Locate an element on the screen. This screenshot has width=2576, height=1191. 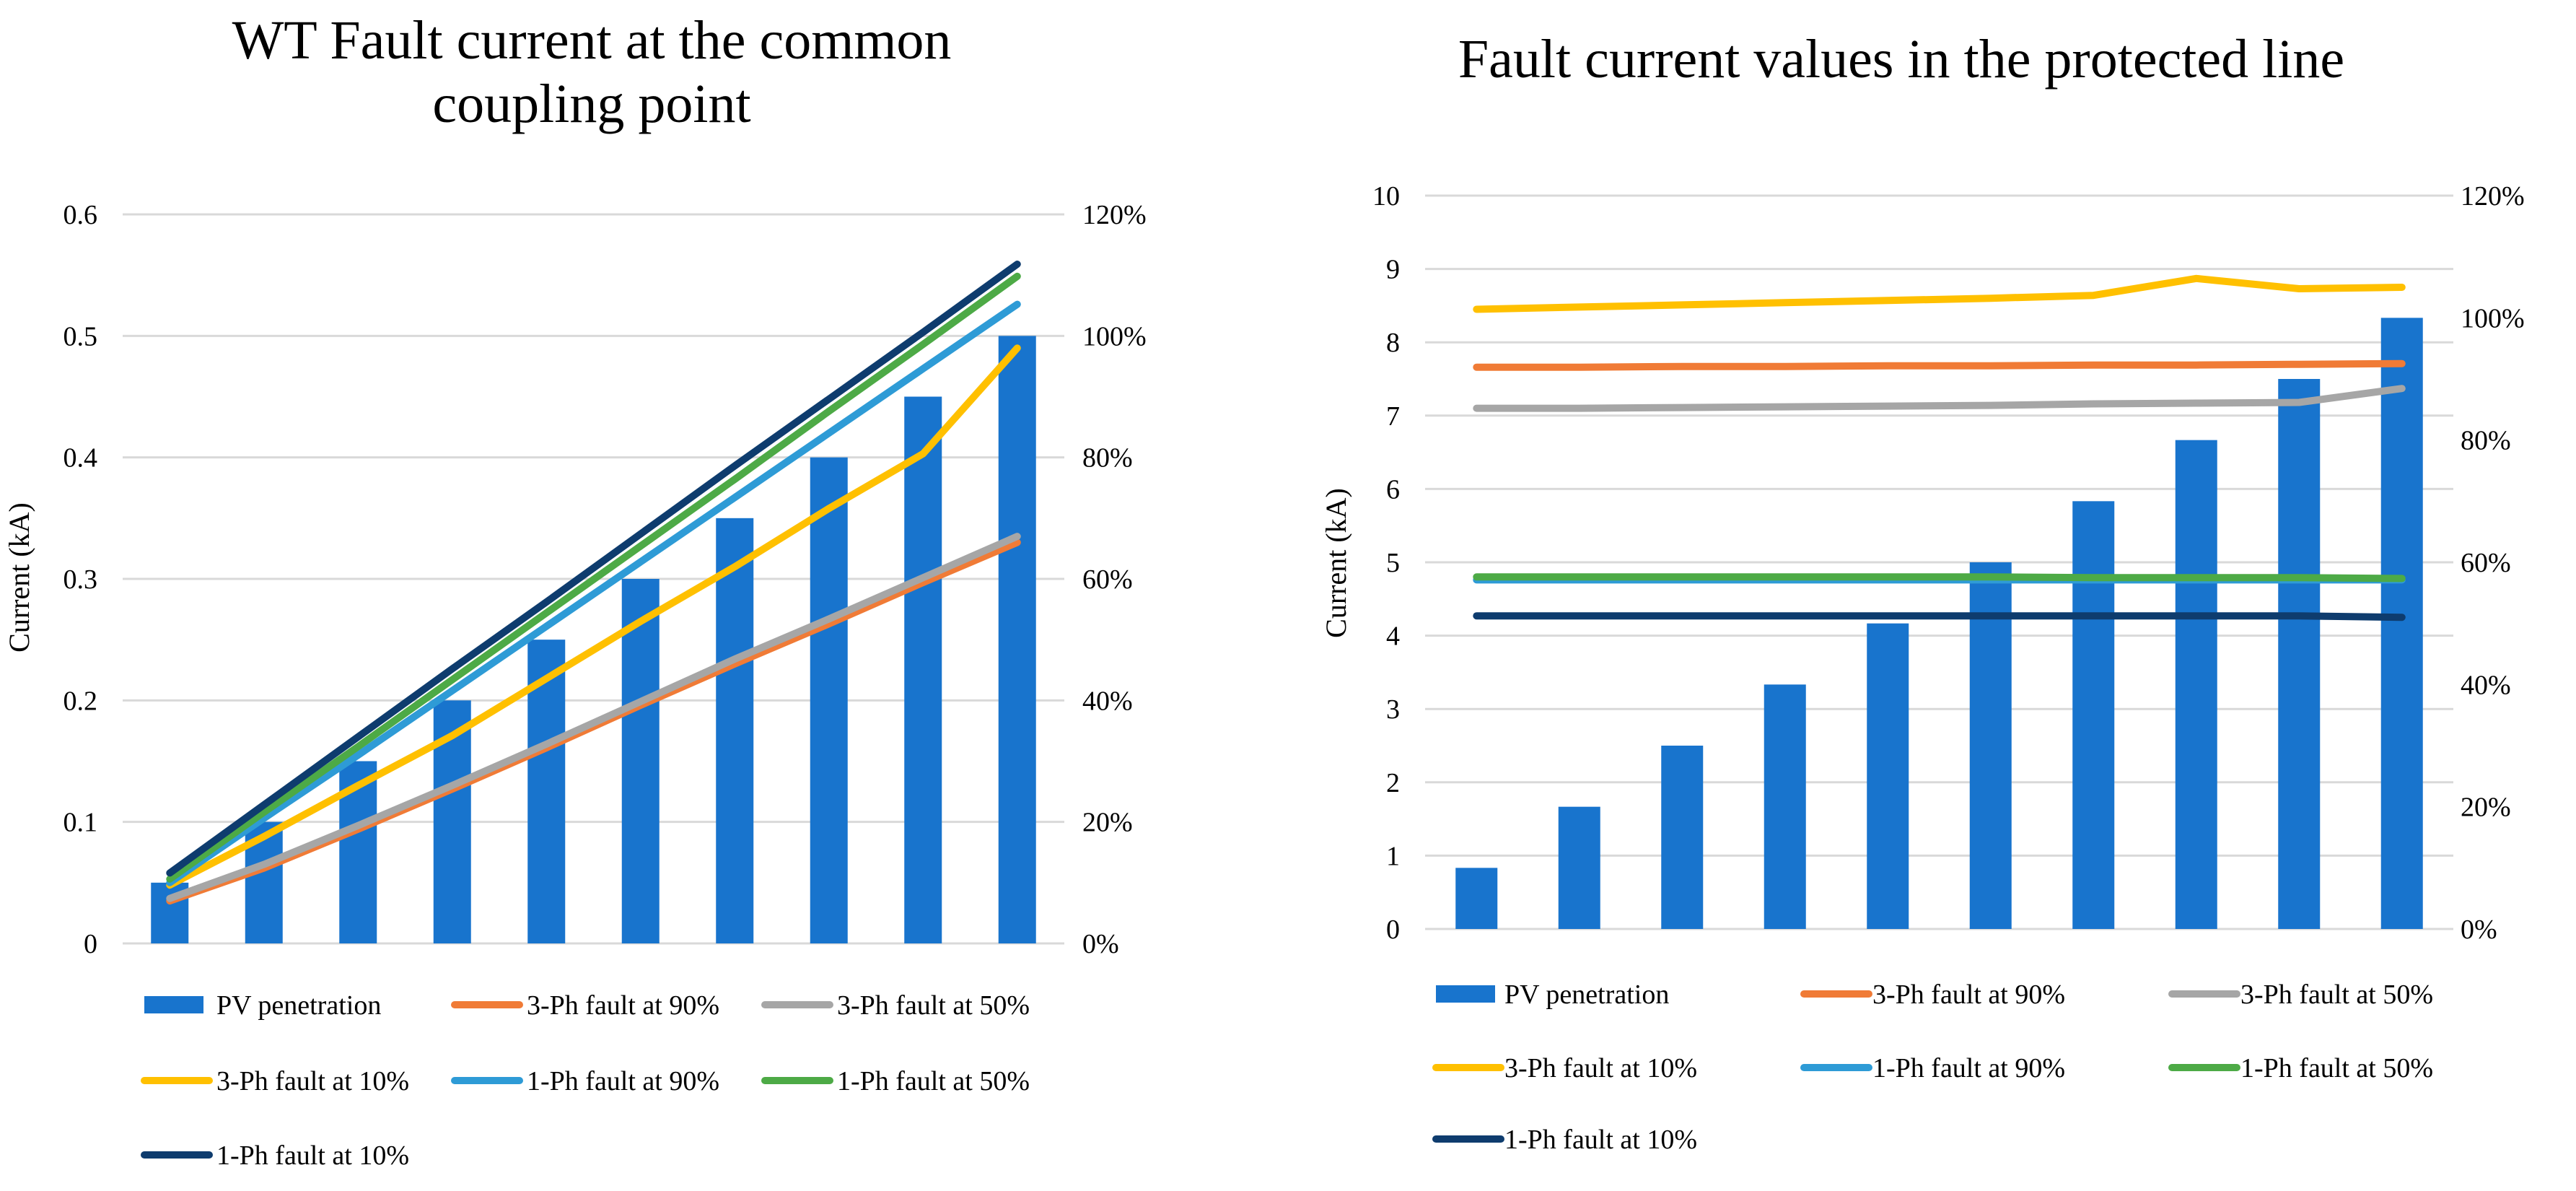
y-tick-label: 8 is located at coordinates (1393, 343).